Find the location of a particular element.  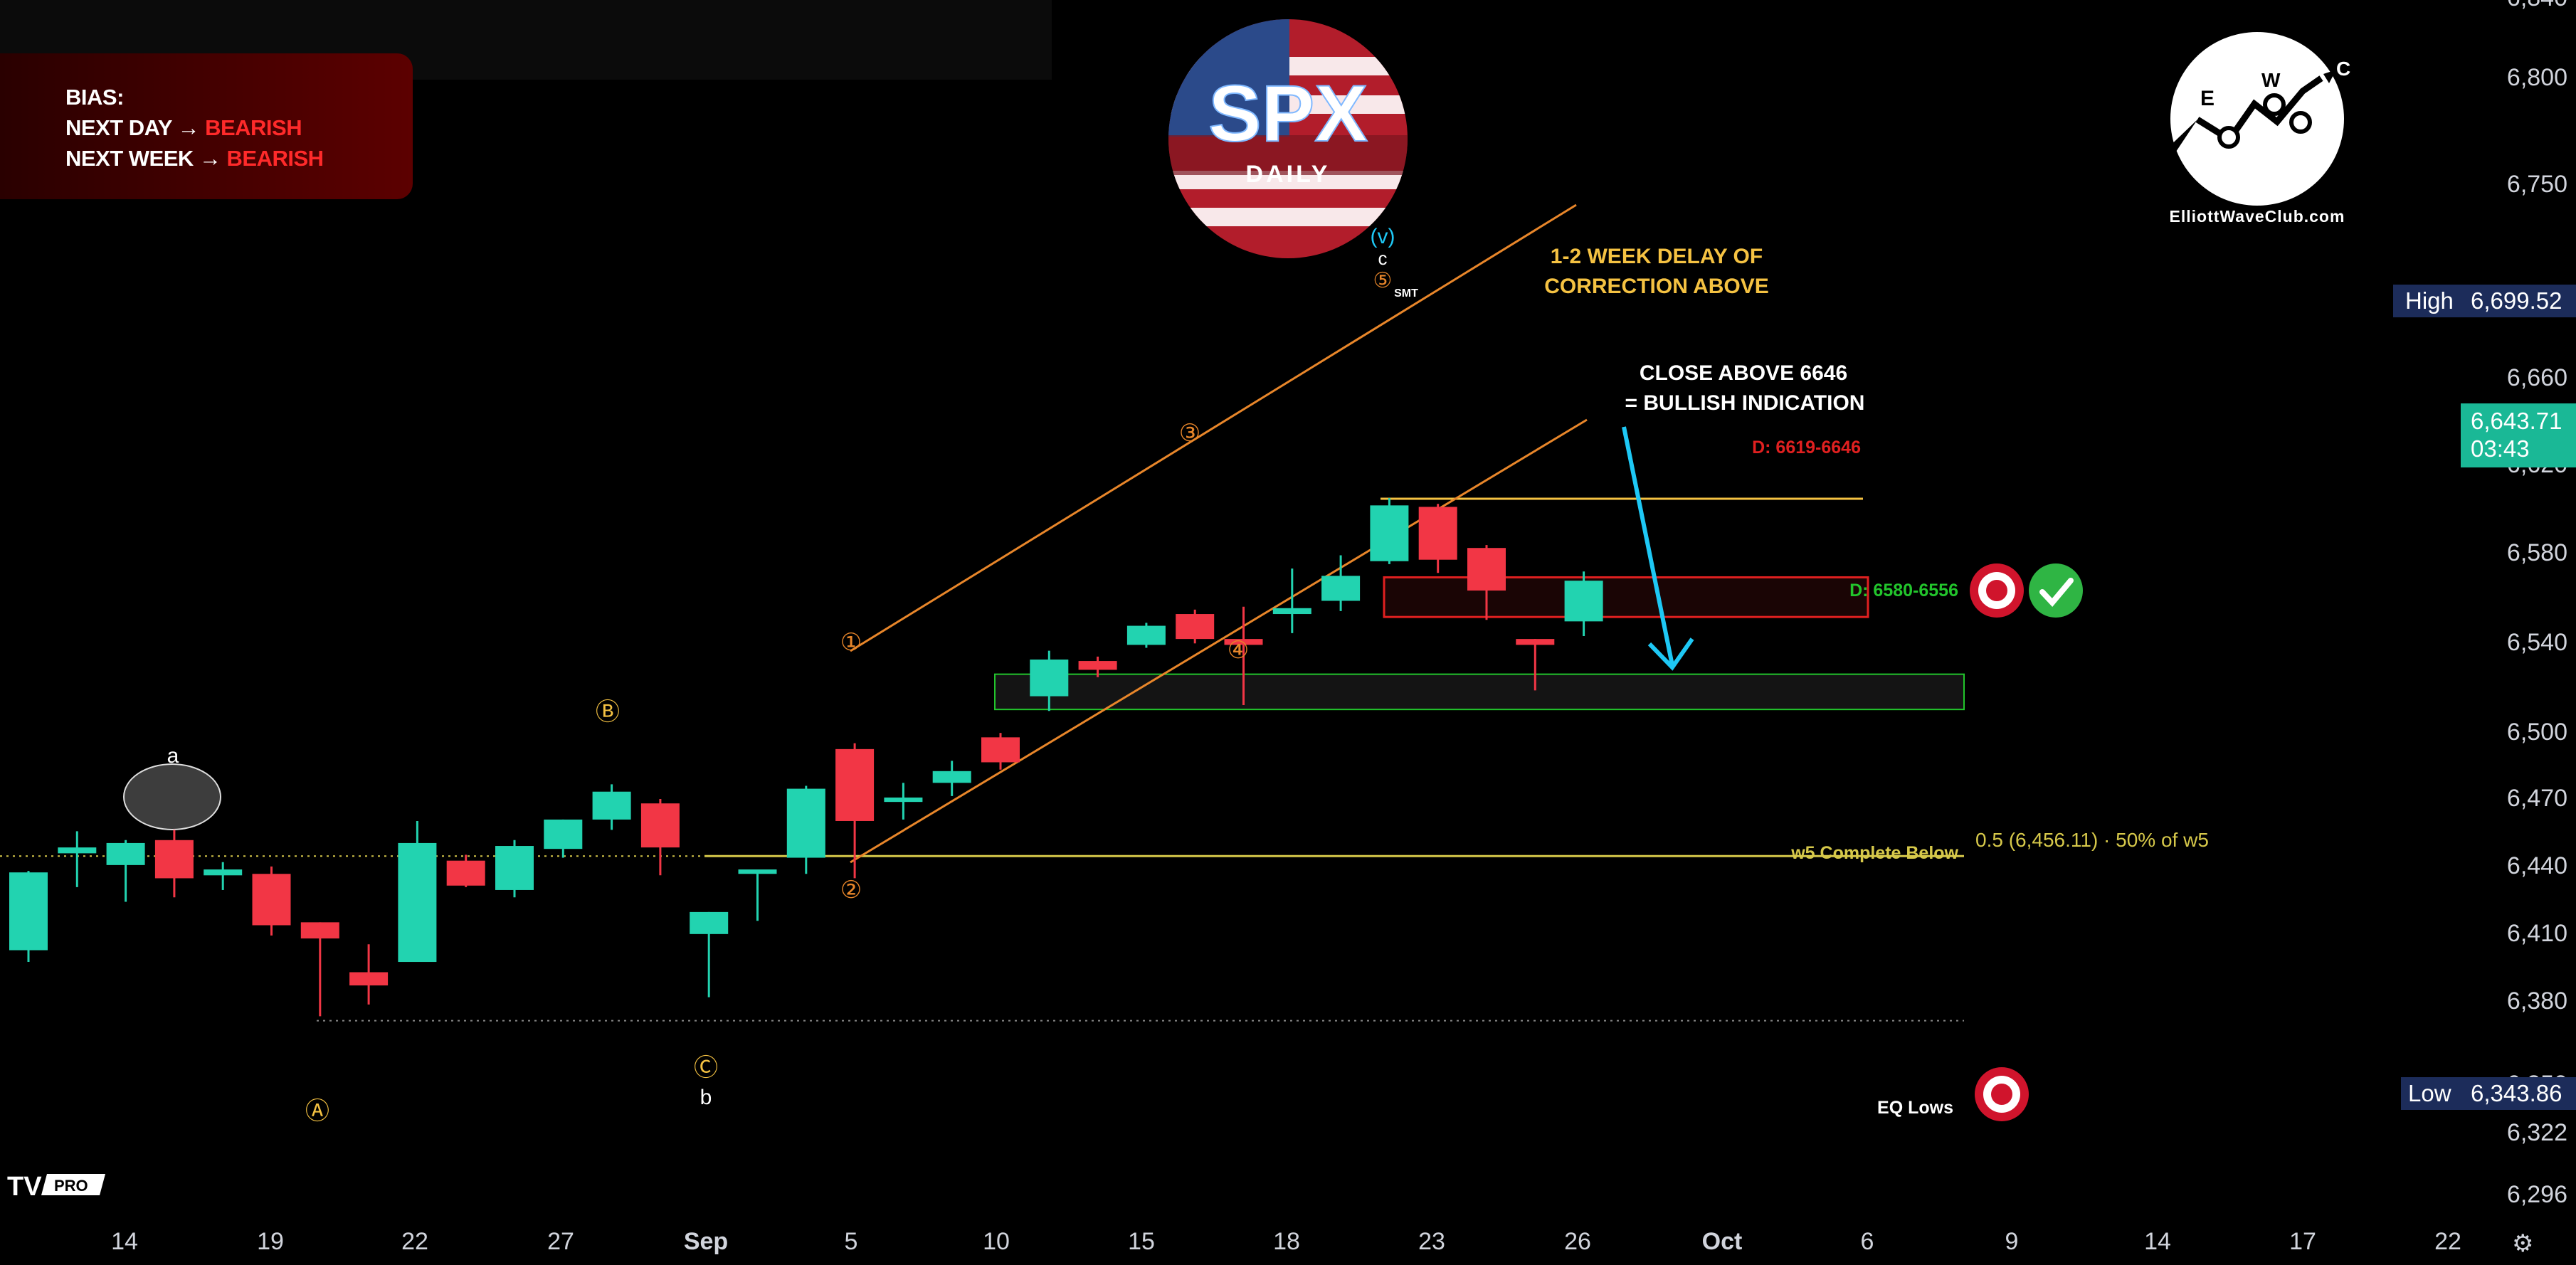

bias-panel is located at coordinates (206, 126).